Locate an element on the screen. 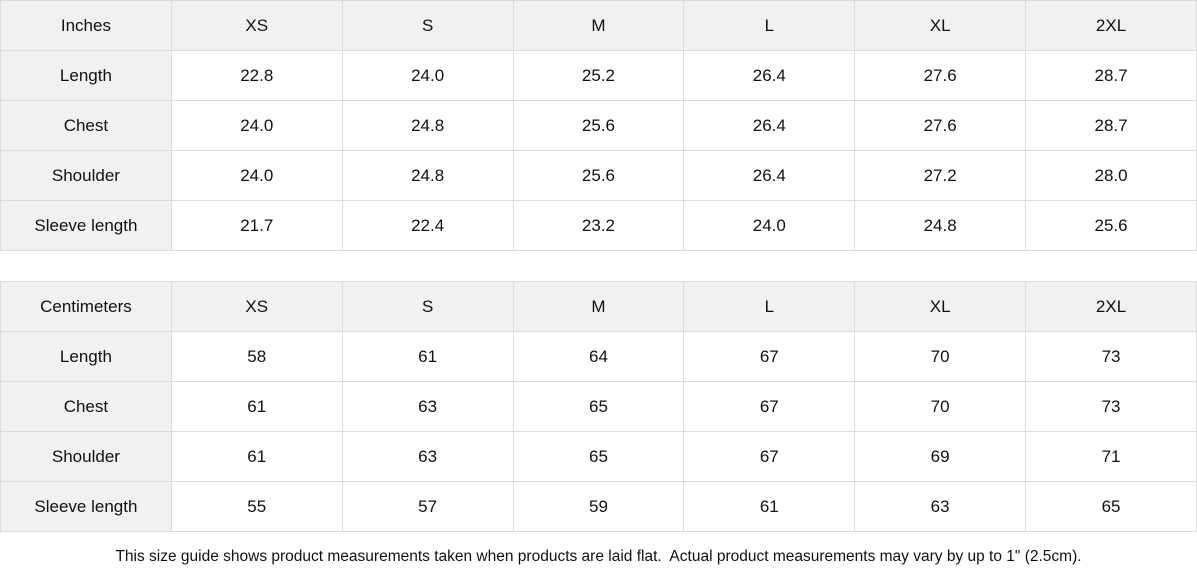 The height and width of the screenshot is (582, 1197). table-row: Chest 24.0 24.8 25.6 26.4 27.6 28.7 is located at coordinates (598, 125).